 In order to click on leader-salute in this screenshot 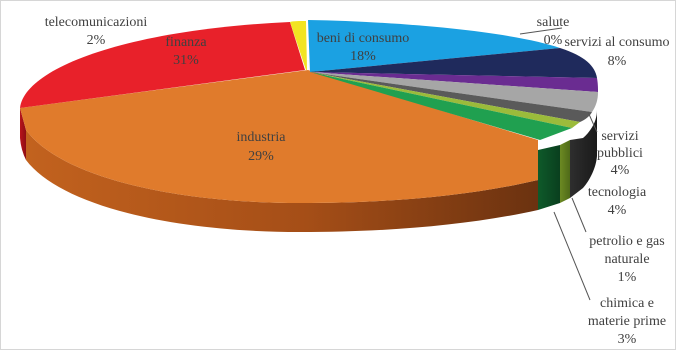, I will do `click(541, 31)`.